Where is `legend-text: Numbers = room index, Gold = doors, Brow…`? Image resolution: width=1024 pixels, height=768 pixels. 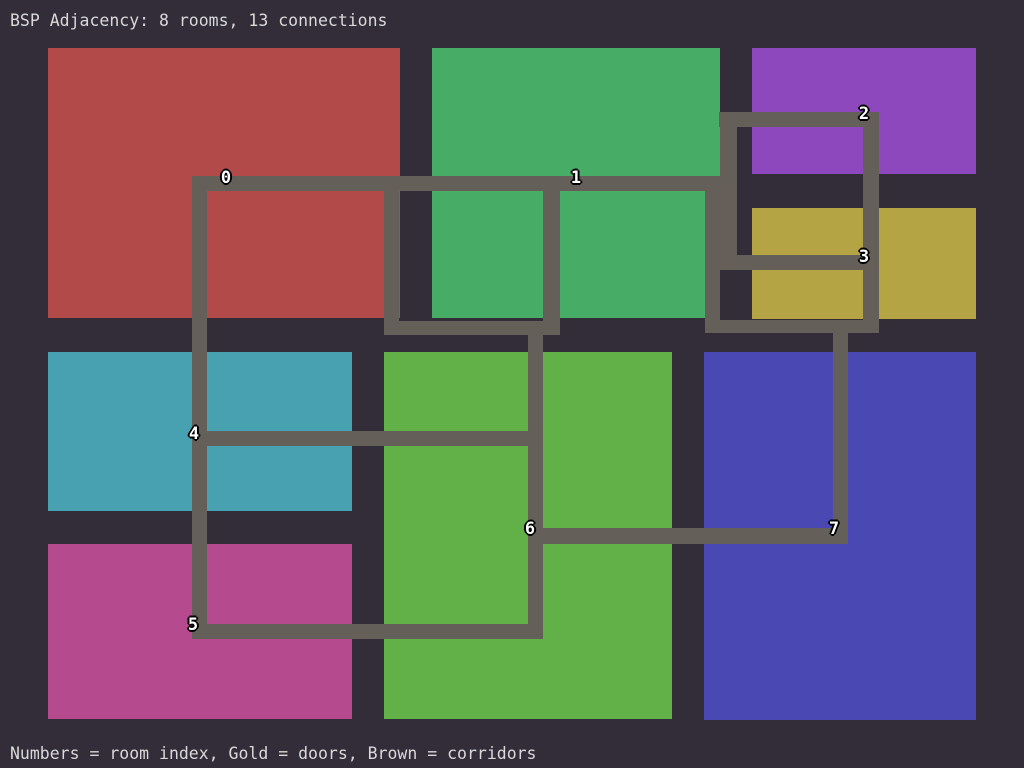 legend-text: Numbers = room index, Gold = doors, Brow… is located at coordinates (273, 753).